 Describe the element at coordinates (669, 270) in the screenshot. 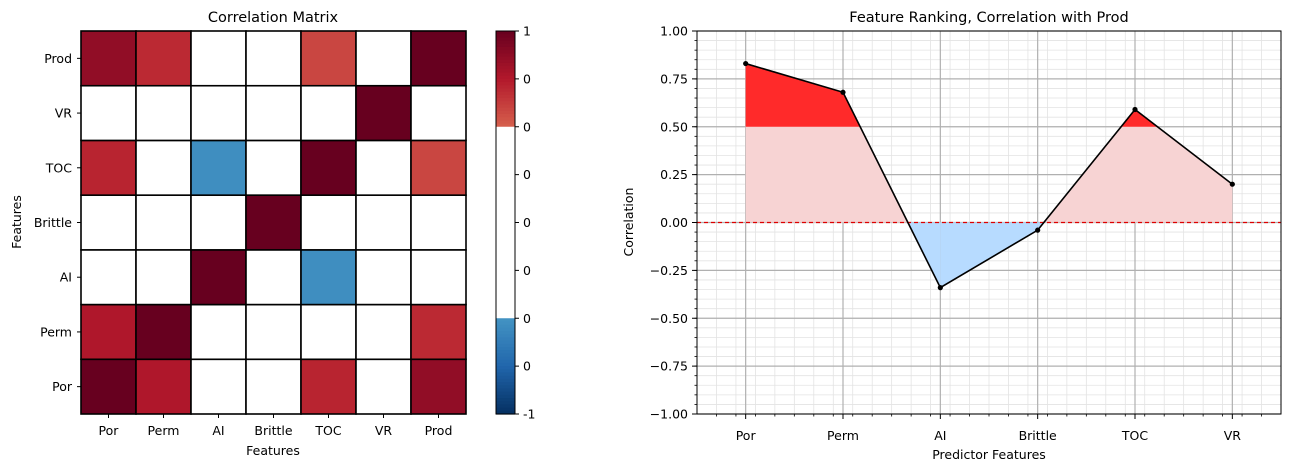

I see `ranking-y-tick-label: −0.25` at that location.